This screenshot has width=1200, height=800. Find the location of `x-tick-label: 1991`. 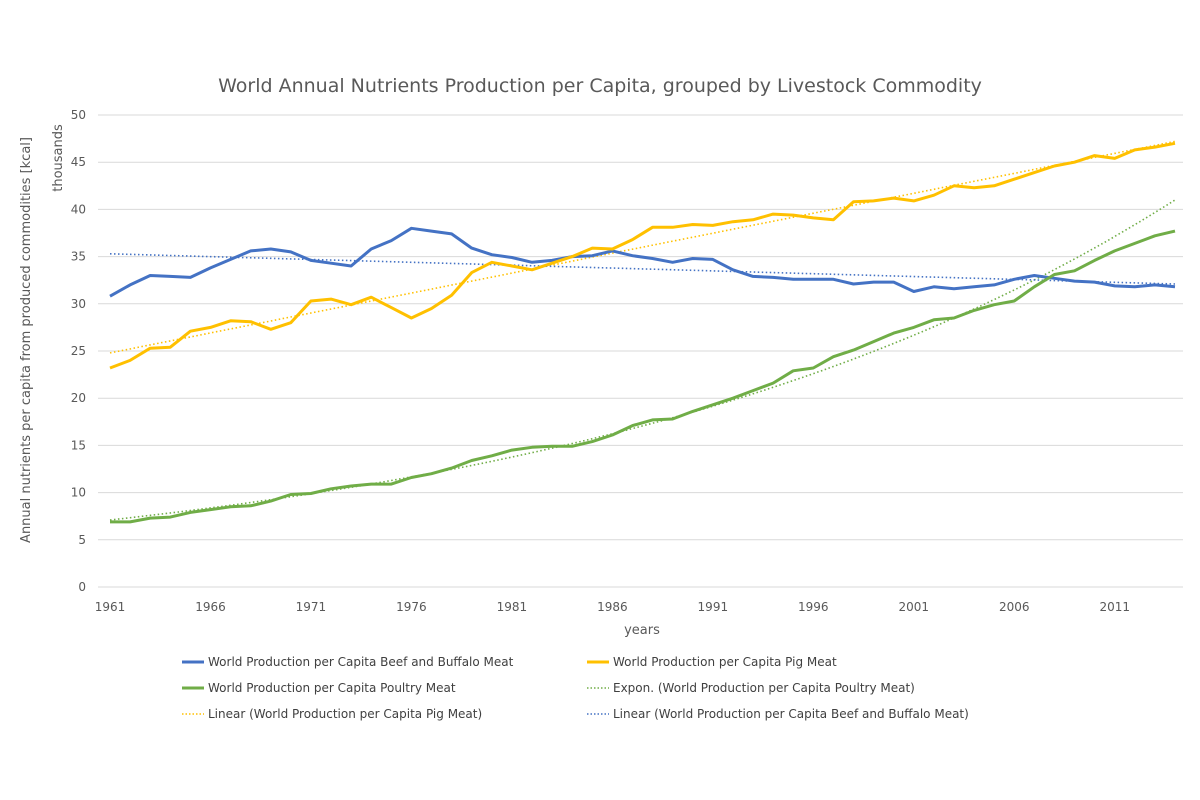

x-tick-label: 1991 is located at coordinates (713, 607).